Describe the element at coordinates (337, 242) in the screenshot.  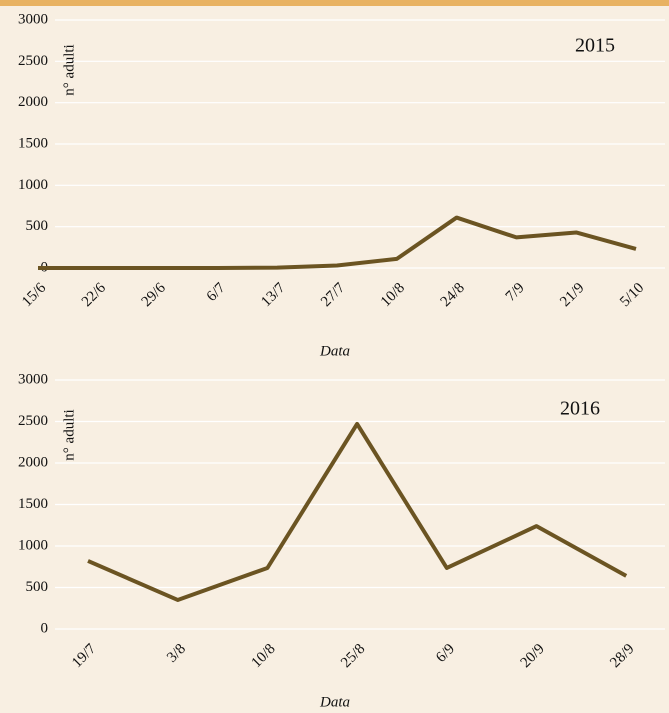
I see `data-line` at that location.